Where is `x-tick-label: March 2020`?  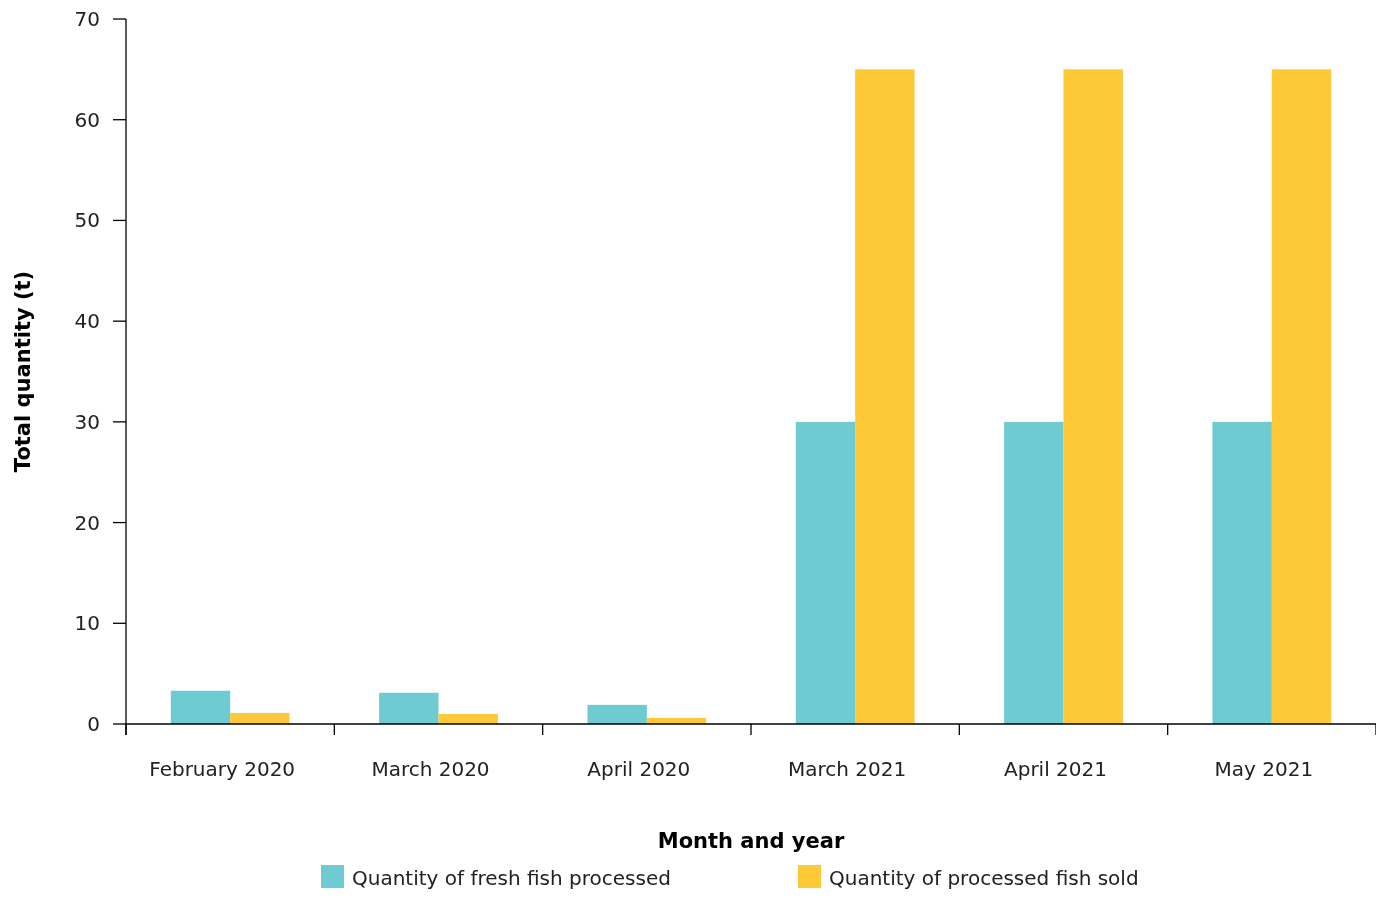
x-tick-label: March 2020 is located at coordinates (430, 769).